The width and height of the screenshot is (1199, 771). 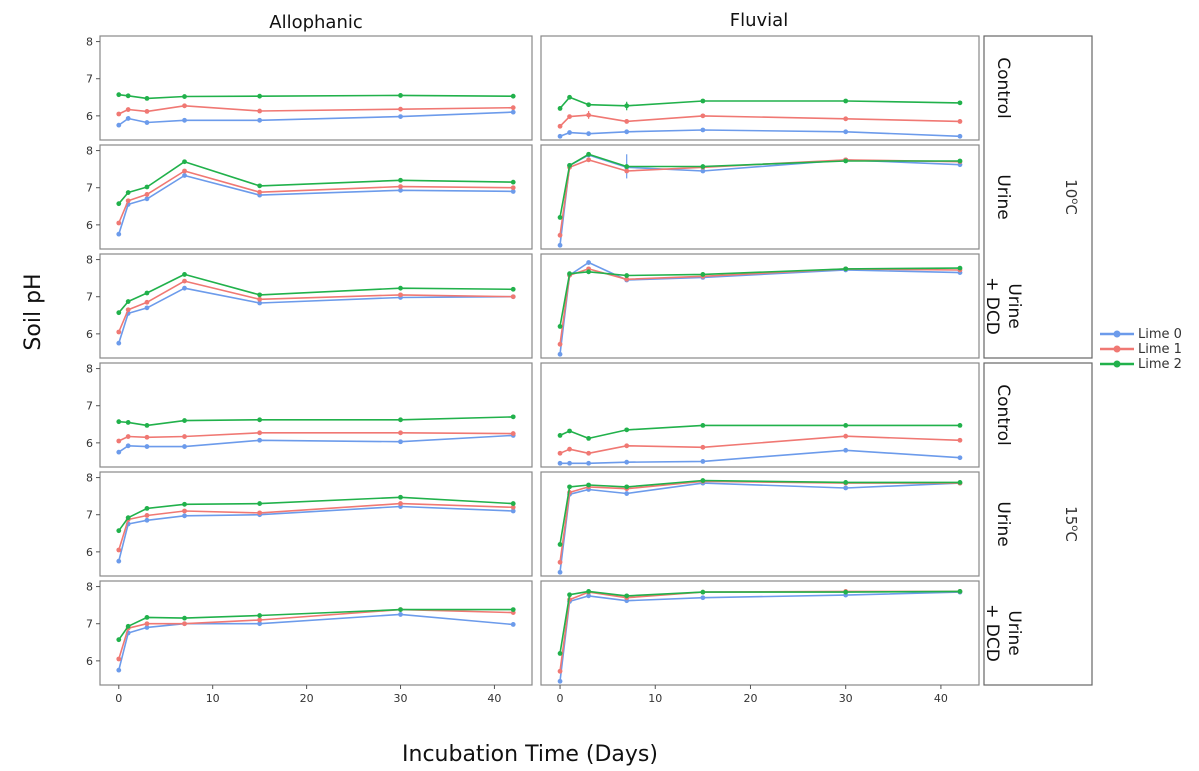 What do you see at coordinates (89, 297) in the screenshot?
I see `y-tick-label: 7` at bounding box center [89, 297].